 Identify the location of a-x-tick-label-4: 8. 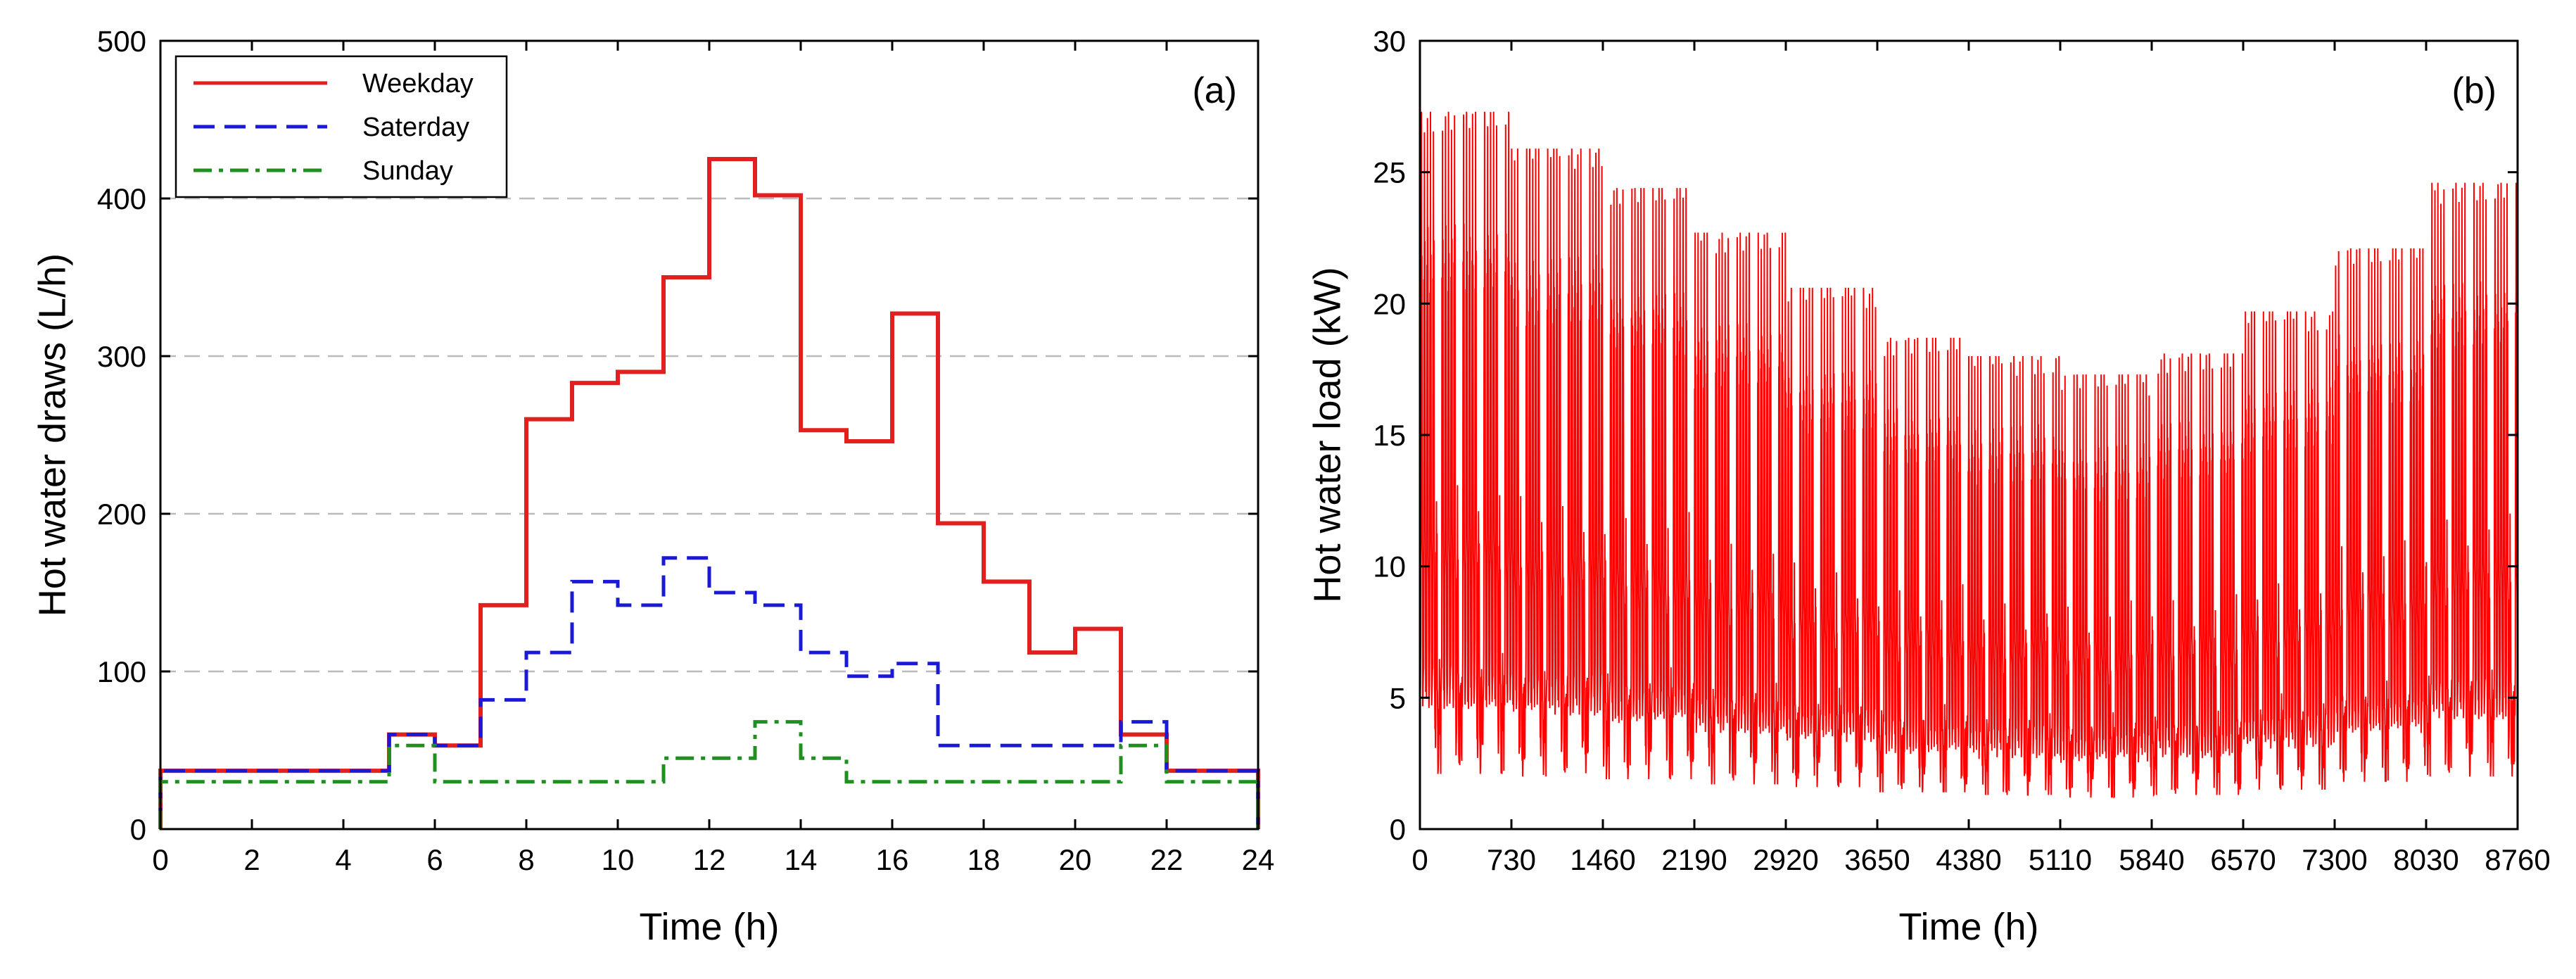
(526, 859).